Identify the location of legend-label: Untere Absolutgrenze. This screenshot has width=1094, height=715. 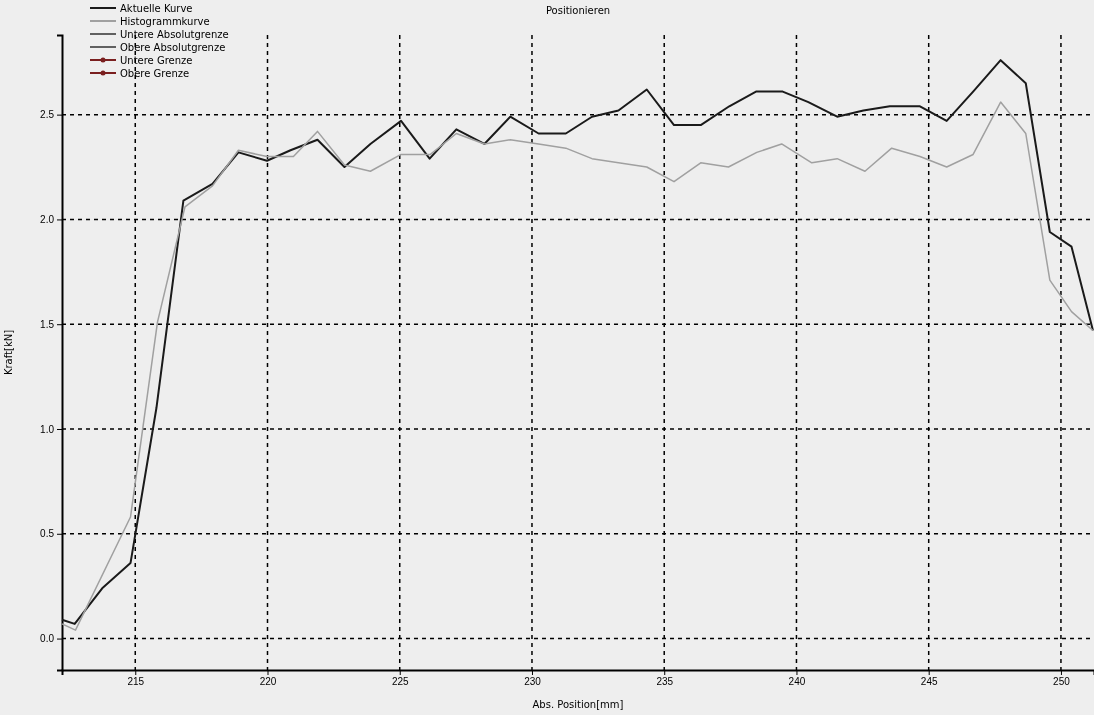
(174, 34).